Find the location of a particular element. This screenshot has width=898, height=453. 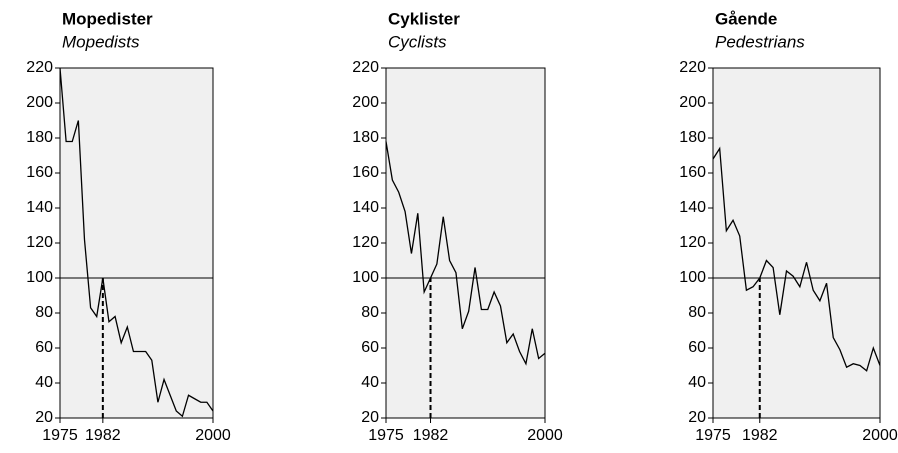

chart-subtitle: Cyclists is located at coordinates (417, 41).